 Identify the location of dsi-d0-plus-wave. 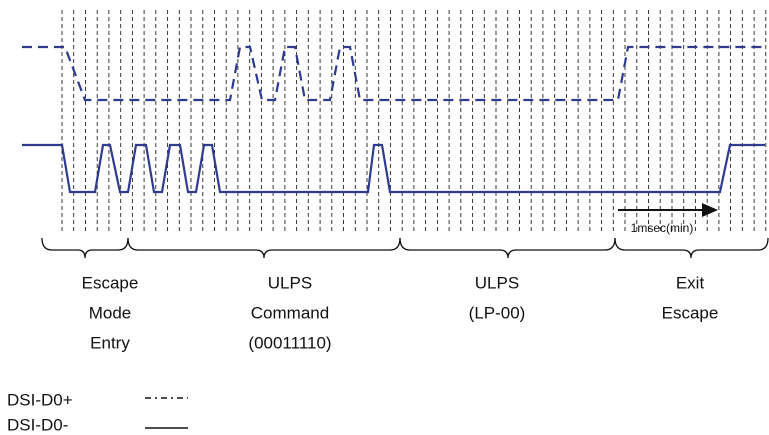
(393, 73).